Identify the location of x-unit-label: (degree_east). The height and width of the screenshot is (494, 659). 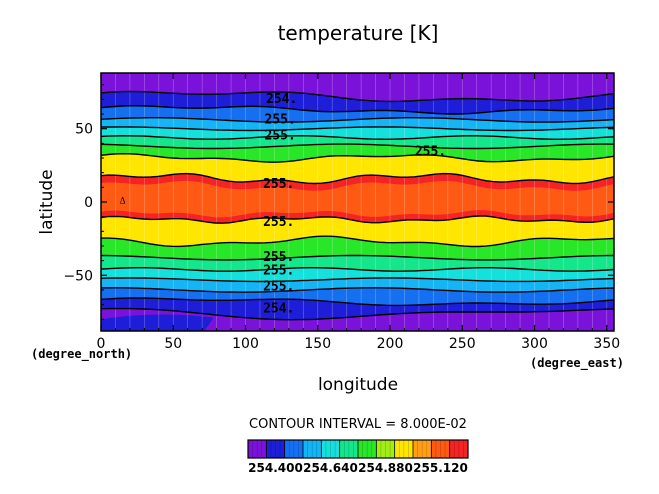
(577, 363).